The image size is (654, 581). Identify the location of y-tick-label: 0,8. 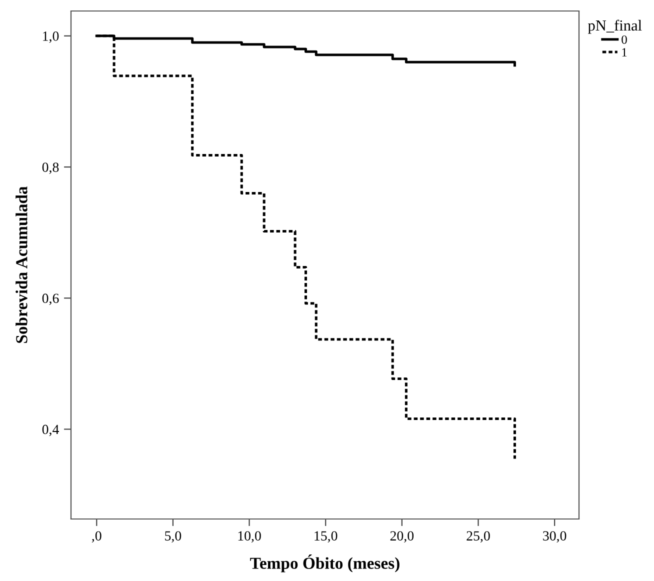
(50, 168).